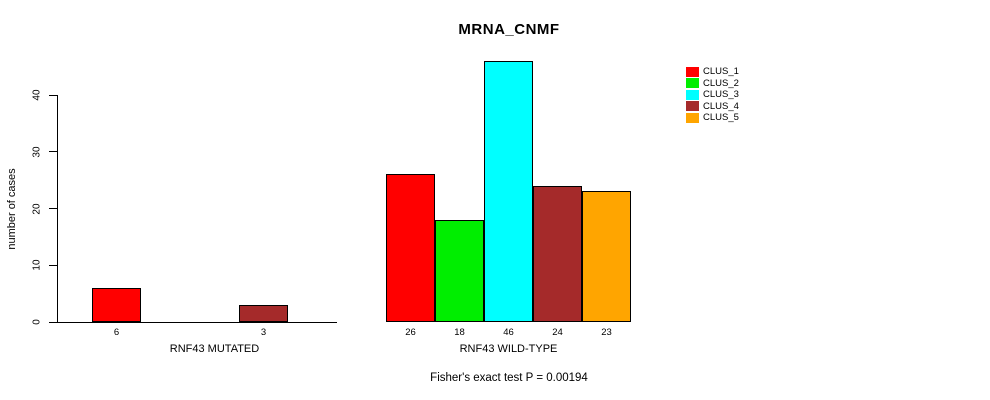  Describe the element at coordinates (116, 332) in the screenshot. I see `bar-value-label: 6` at that location.